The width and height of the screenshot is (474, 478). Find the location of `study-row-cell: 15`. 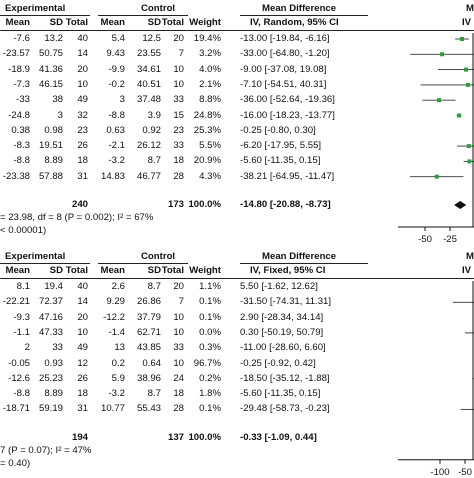

study-row-cell: 15 is located at coordinates (178, 115).